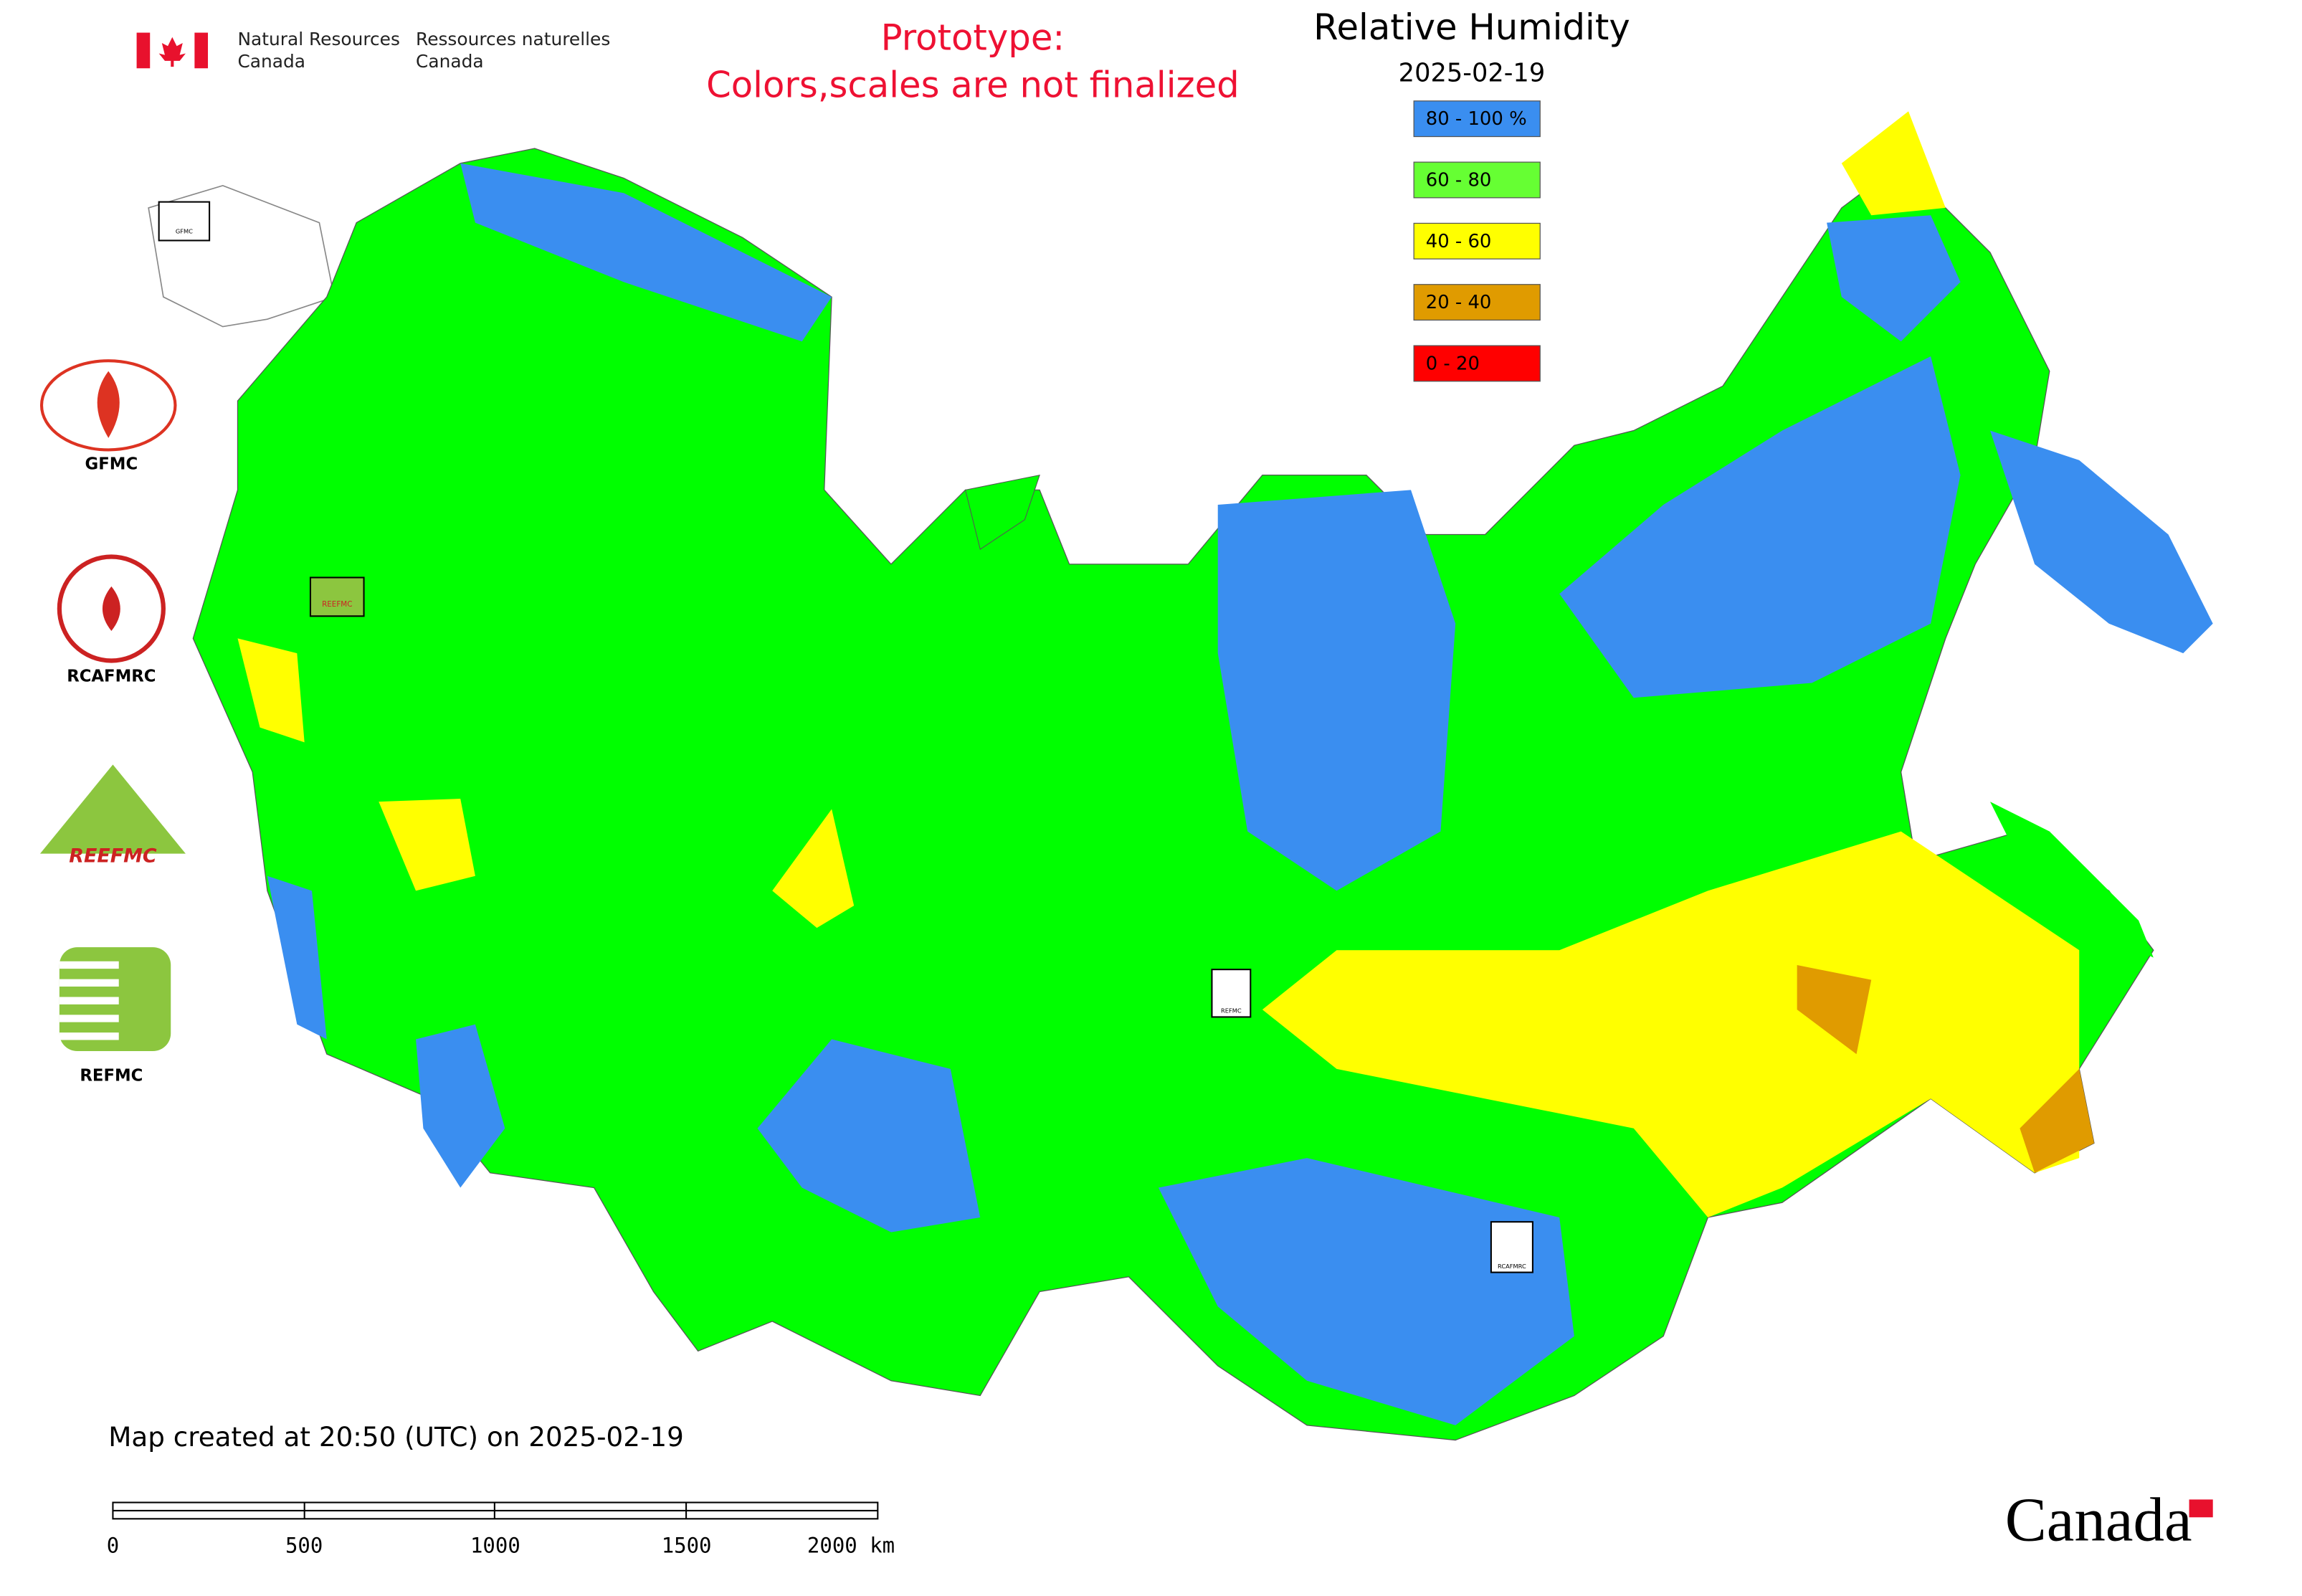  What do you see at coordinates (112, 1076) in the screenshot?
I see `logo-label: REFMC` at bounding box center [112, 1076].